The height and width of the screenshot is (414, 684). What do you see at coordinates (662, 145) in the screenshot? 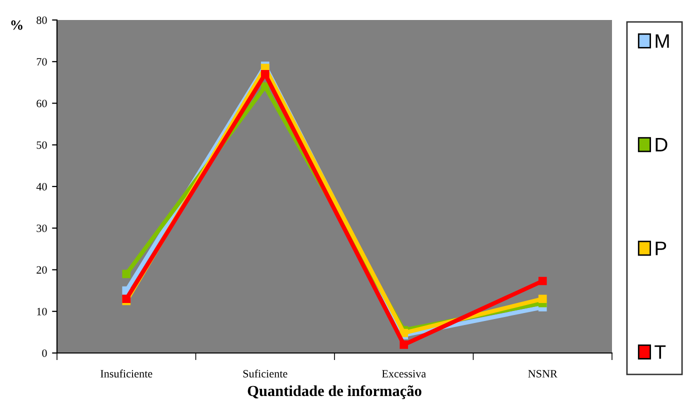
I see `legend-label: D` at bounding box center [662, 145].